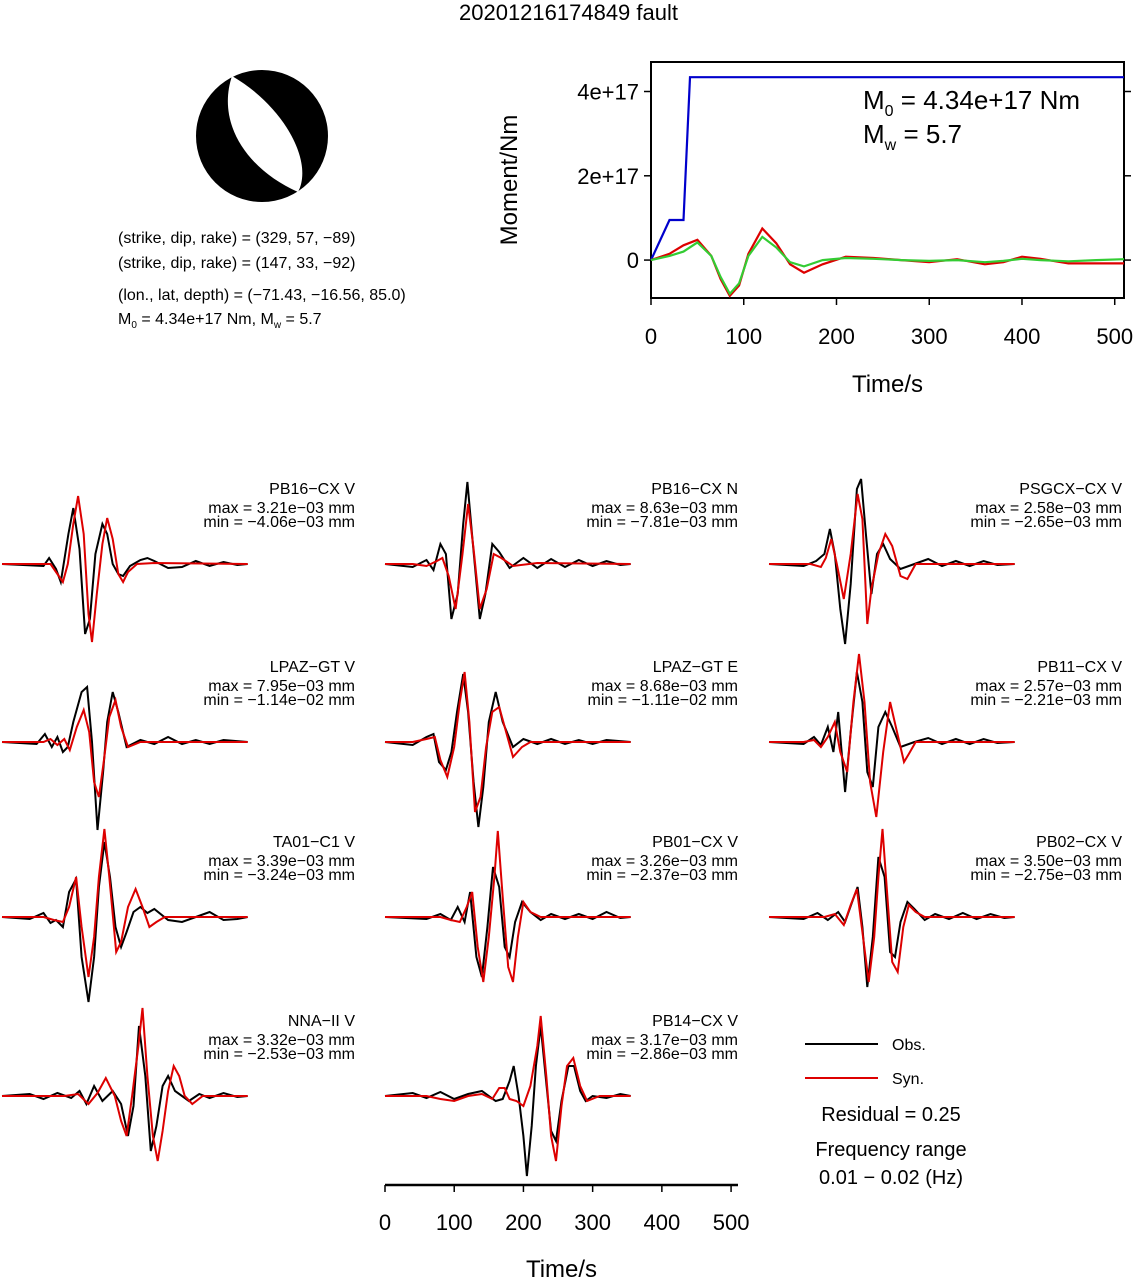  What do you see at coordinates (909, 1045) in the screenshot?
I see `legend-observed-label: Obs.` at bounding box center [909, 1045].